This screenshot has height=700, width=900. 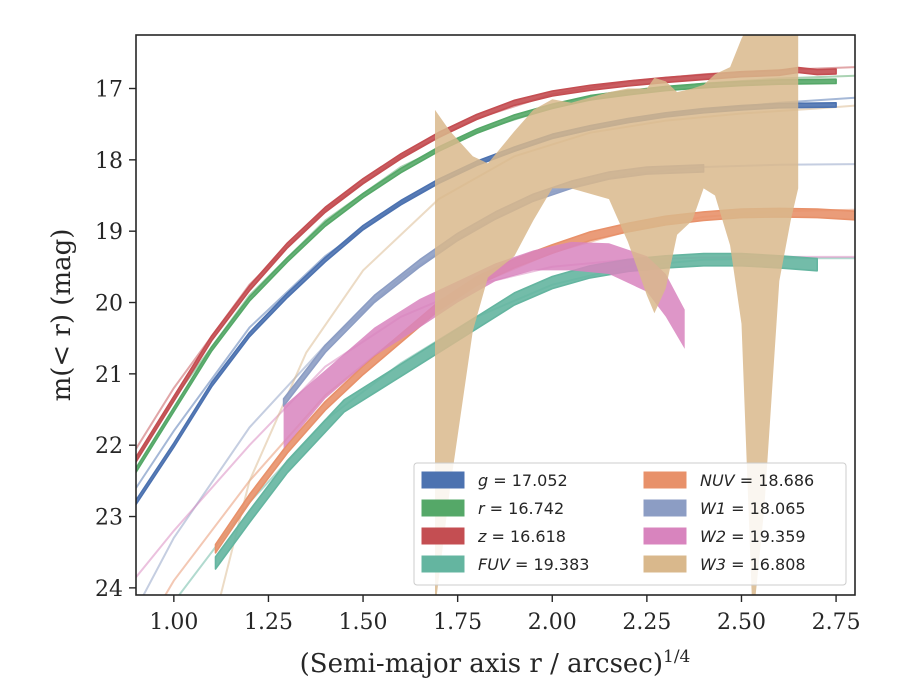 What do you see at coordinates (109, 375) in the screenshot?
I see `y-tick-label: 21` at bounding box center [109, 375].